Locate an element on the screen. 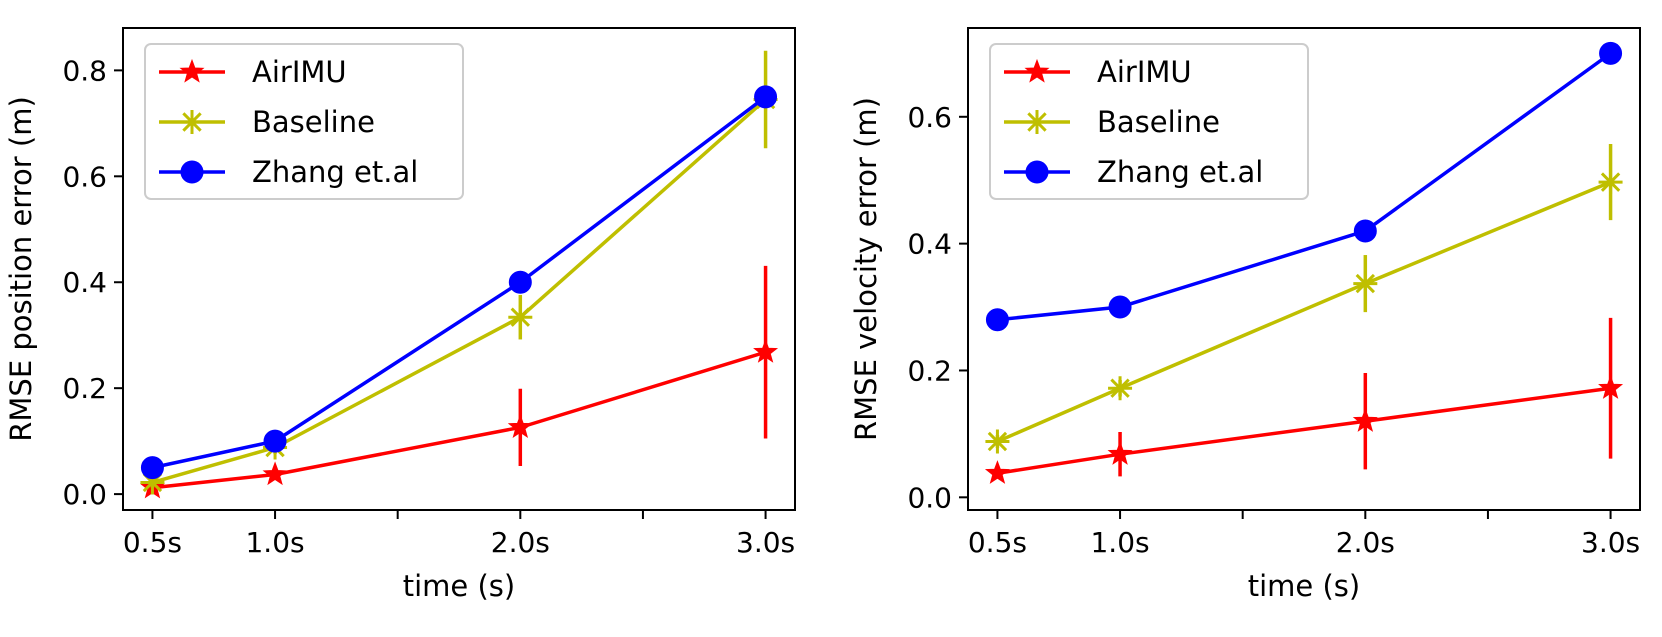 Image resolution: width=1662 pixels, height=637 pixels. y-axis-label: RMSE velocity error (m) is located at coordinates (866, 269).